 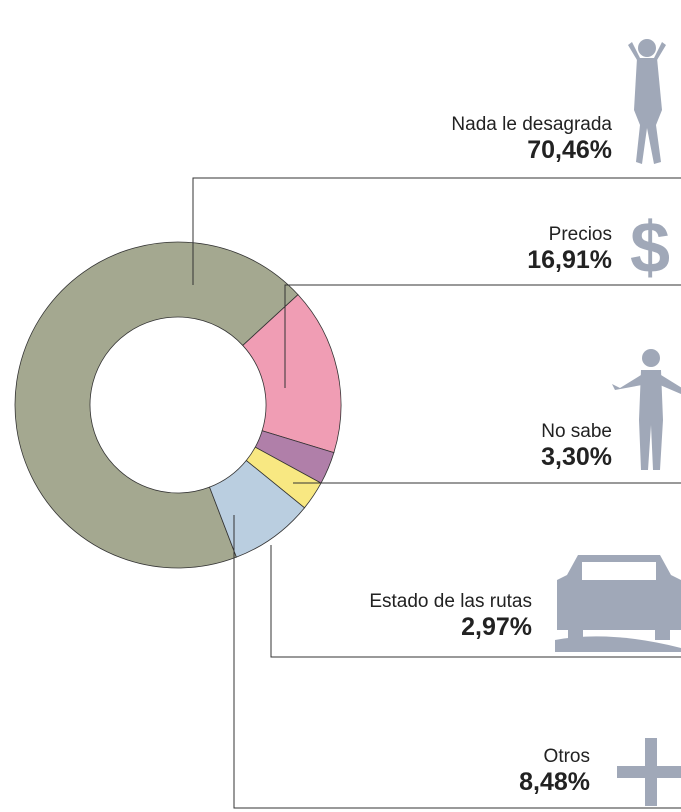 I want to click on value-label: 8,48%, so click(x=554, y=782).